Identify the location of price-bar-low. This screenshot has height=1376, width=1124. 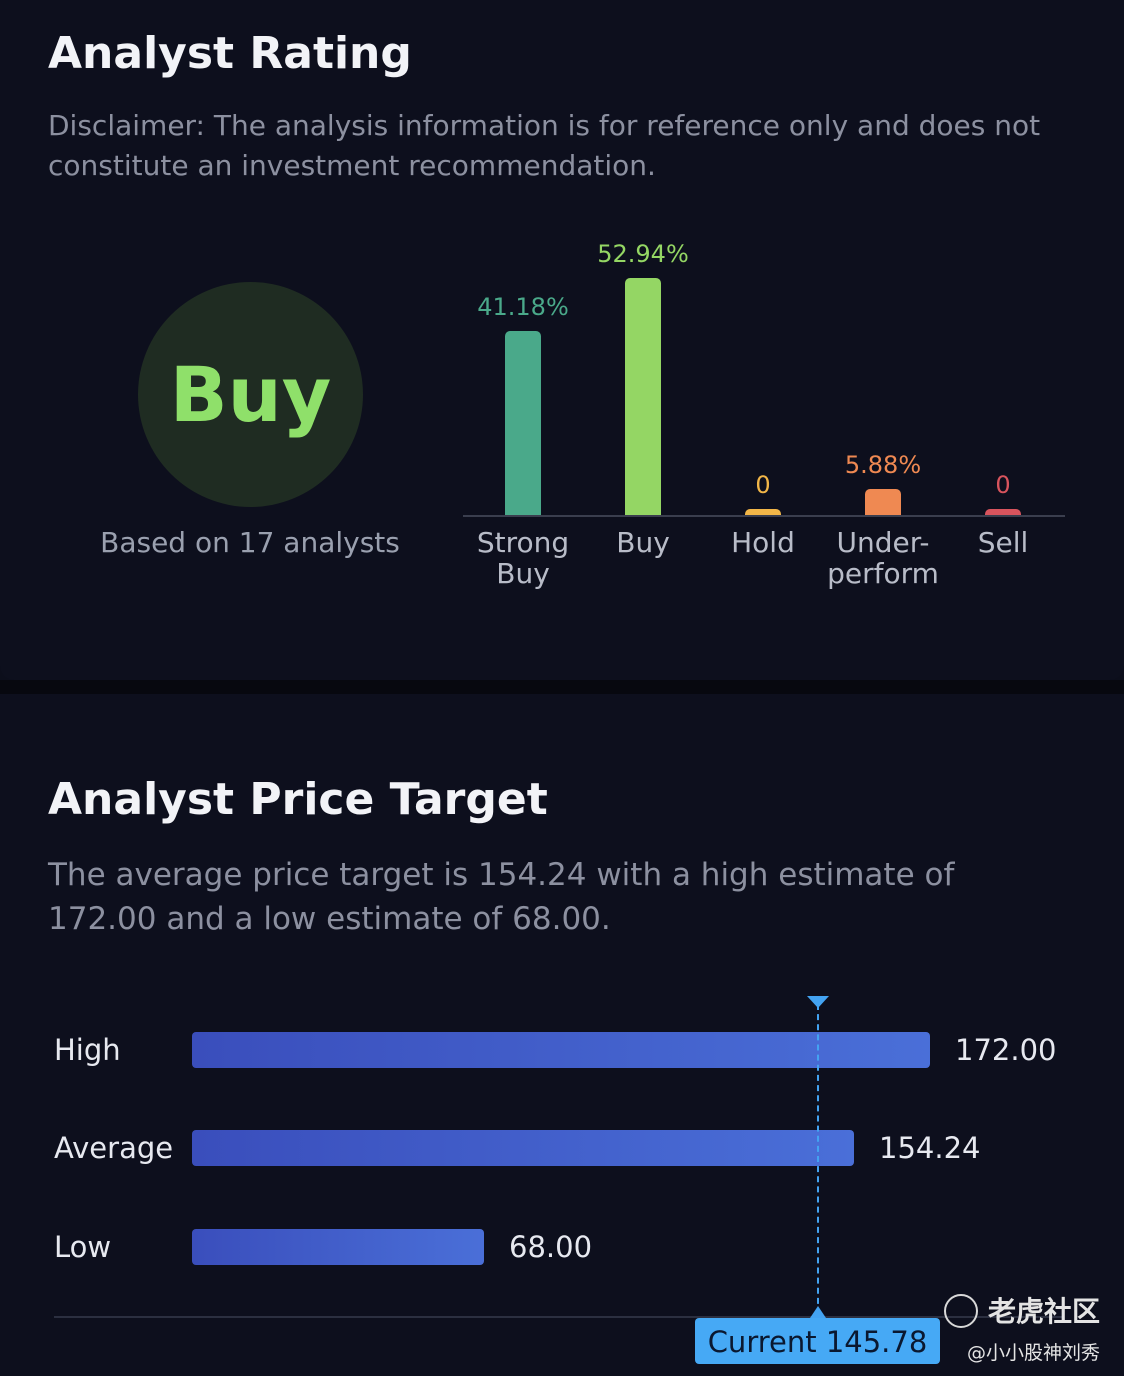
(338, 1247).